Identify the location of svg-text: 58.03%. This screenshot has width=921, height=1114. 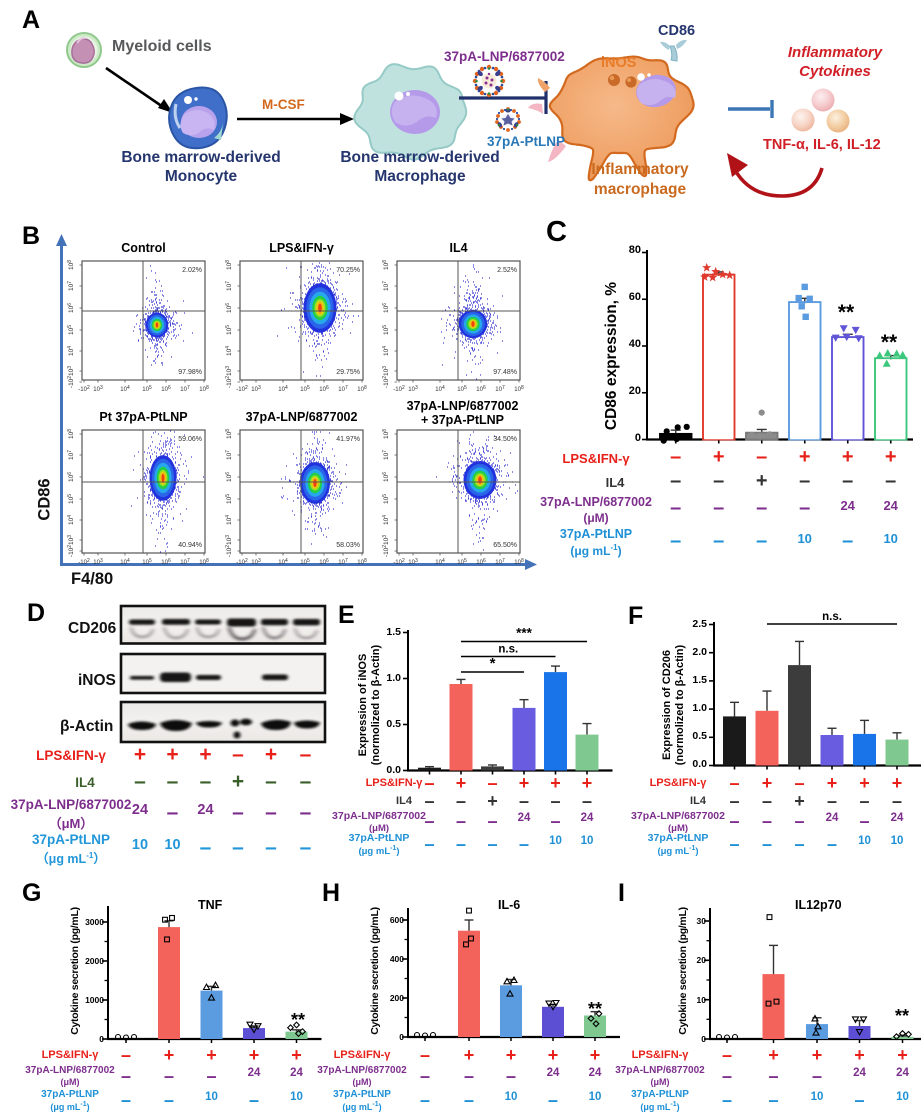
(348, 545).